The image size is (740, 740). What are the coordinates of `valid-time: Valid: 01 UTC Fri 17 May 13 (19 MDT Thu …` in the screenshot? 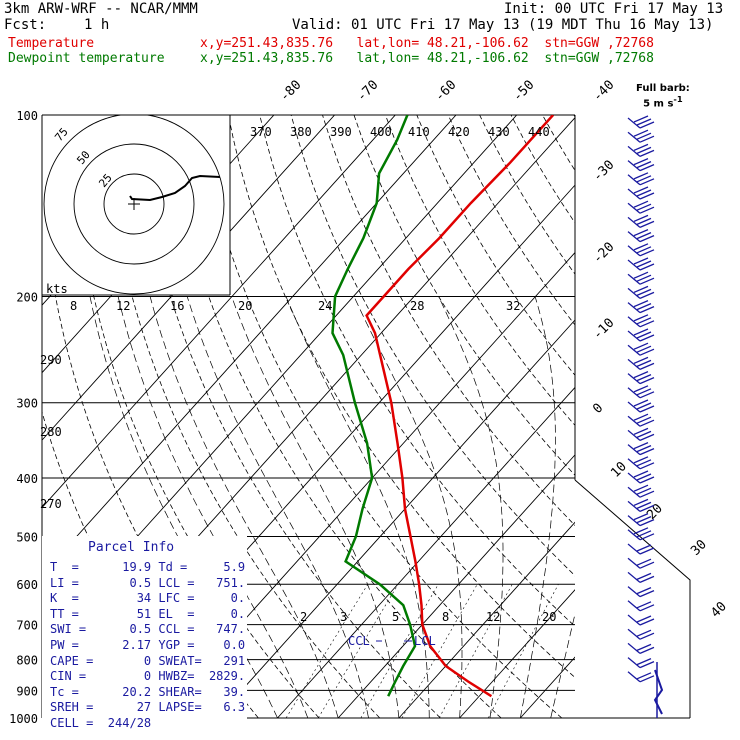 It's located at (503, 25).